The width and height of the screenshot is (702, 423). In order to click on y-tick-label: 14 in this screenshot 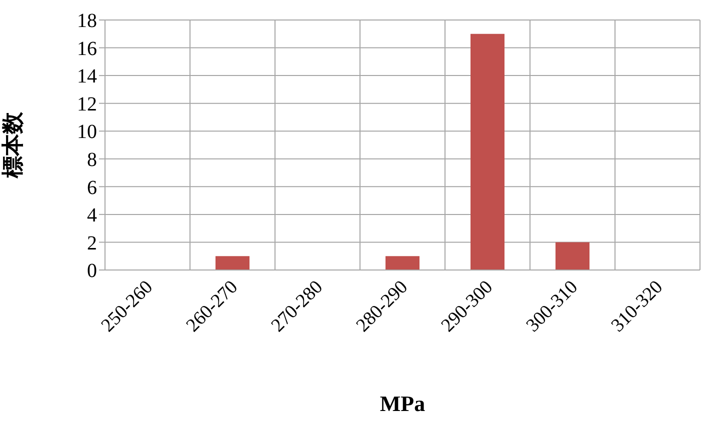, I will do `click(87, 77)`.